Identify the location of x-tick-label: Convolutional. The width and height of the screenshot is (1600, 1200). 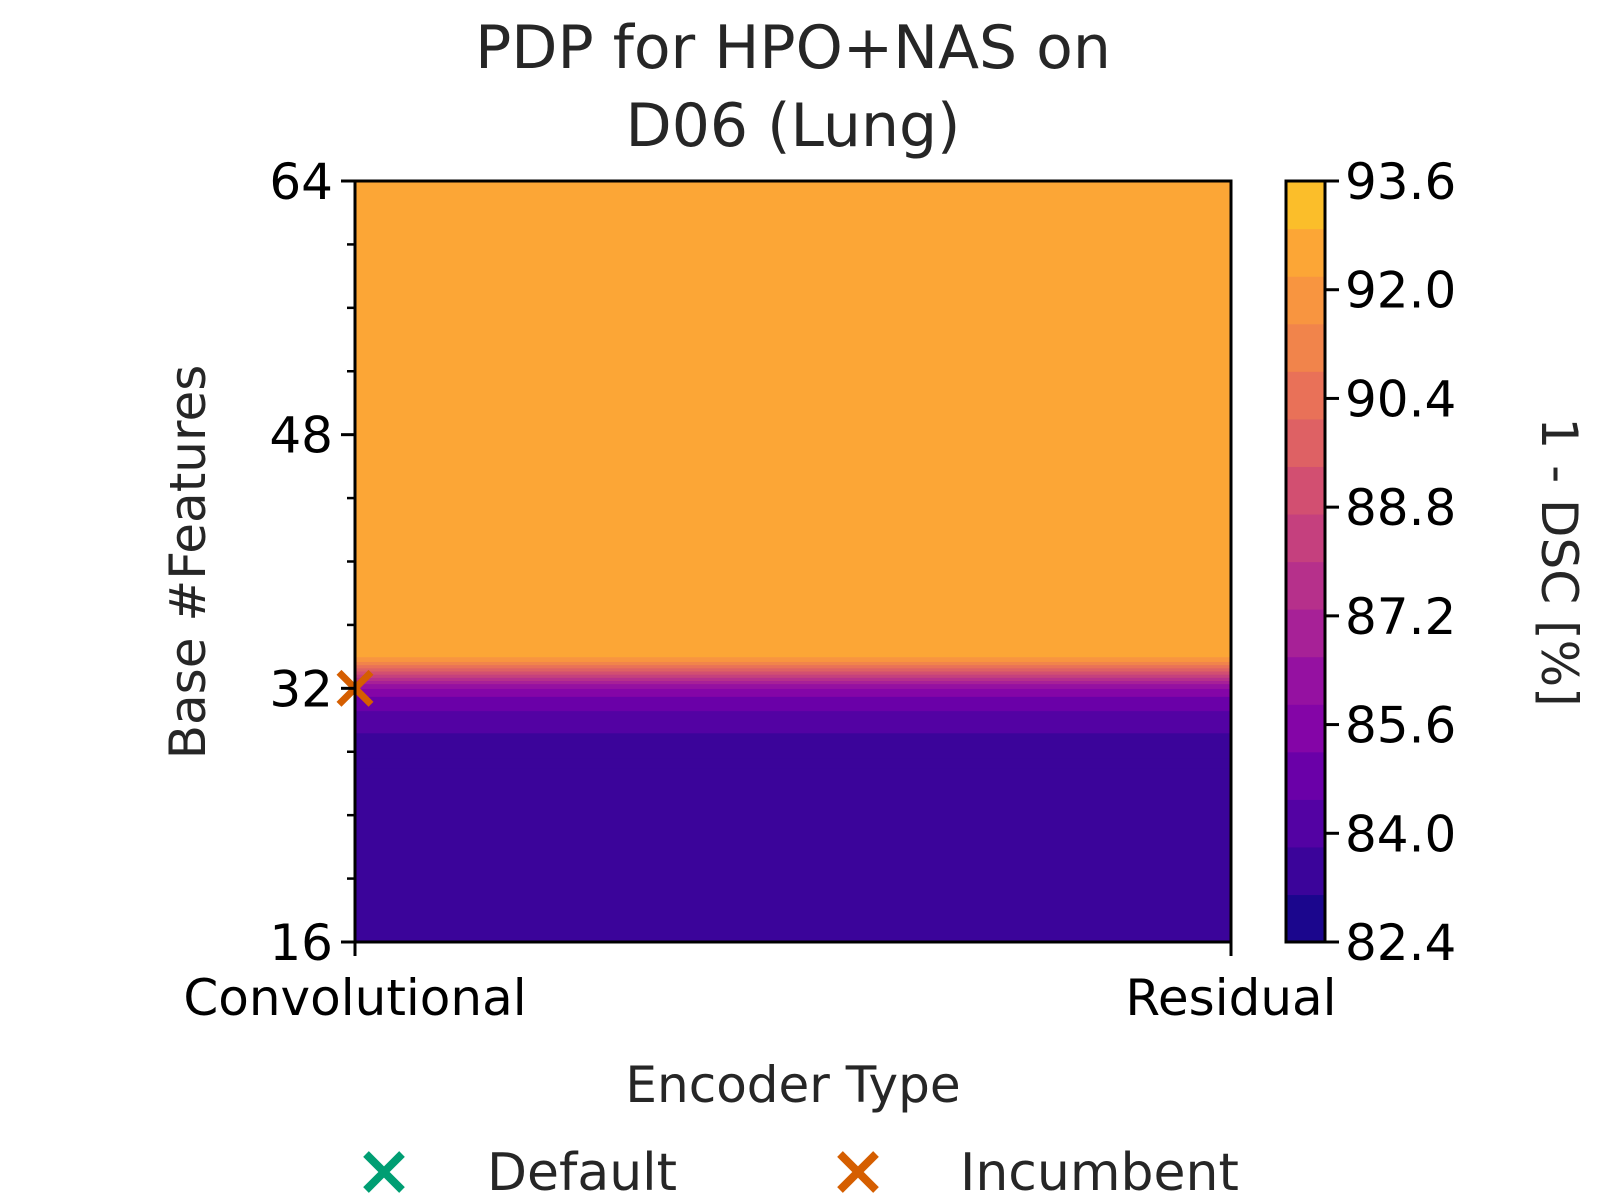
(354, 998).